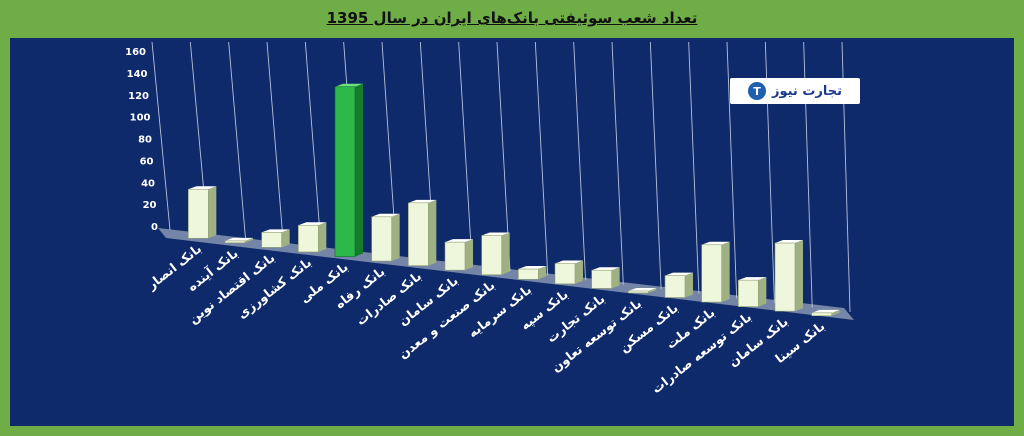  I want to click on y-tick-label: 160, so click(135, 52).